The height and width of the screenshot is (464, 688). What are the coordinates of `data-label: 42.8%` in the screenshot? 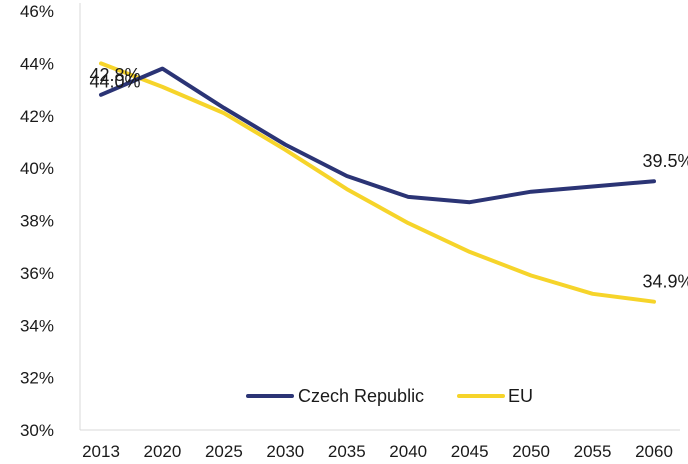 It's located at (114, 75).